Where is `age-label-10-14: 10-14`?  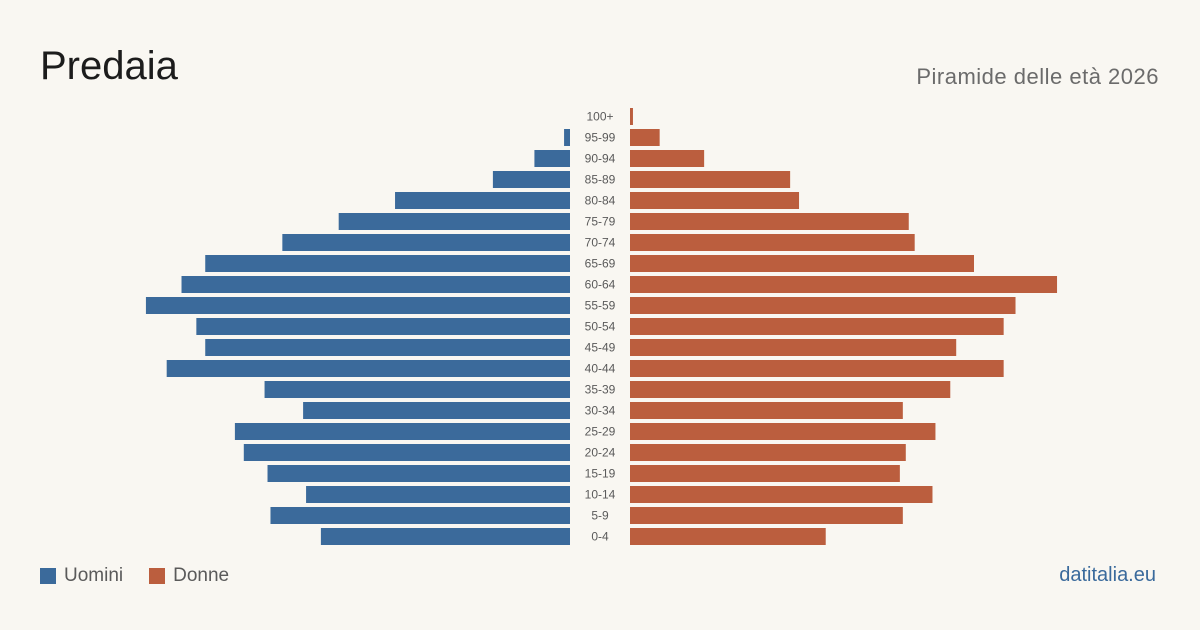 age-label-10-14: 10-14 is located at coordinates (600, 495).